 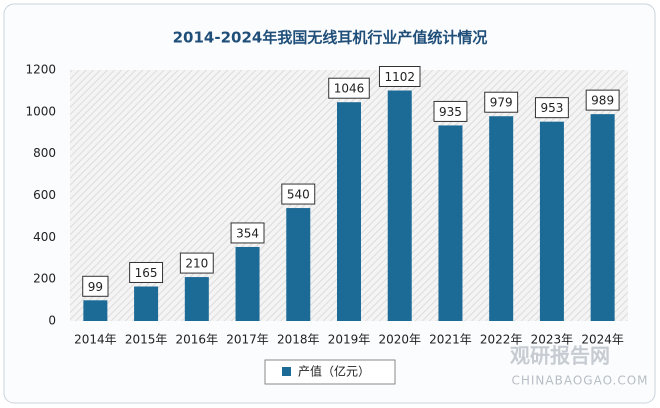 What do you see at coordinates (247, 340) in the screenshot?
I see `x-tick-label: 2017年` at bounding box center [247, 340].